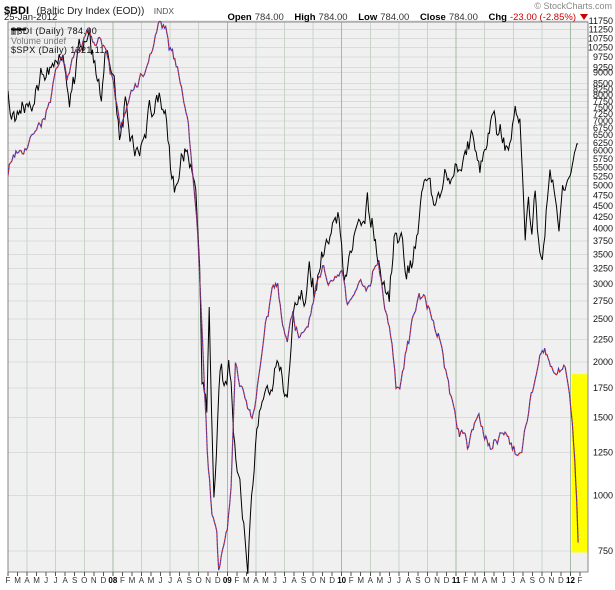  What do you see at coordinates (603, 121) in the screenshot?
I see `svg-text: 7000` at bounding box center [603, 121].